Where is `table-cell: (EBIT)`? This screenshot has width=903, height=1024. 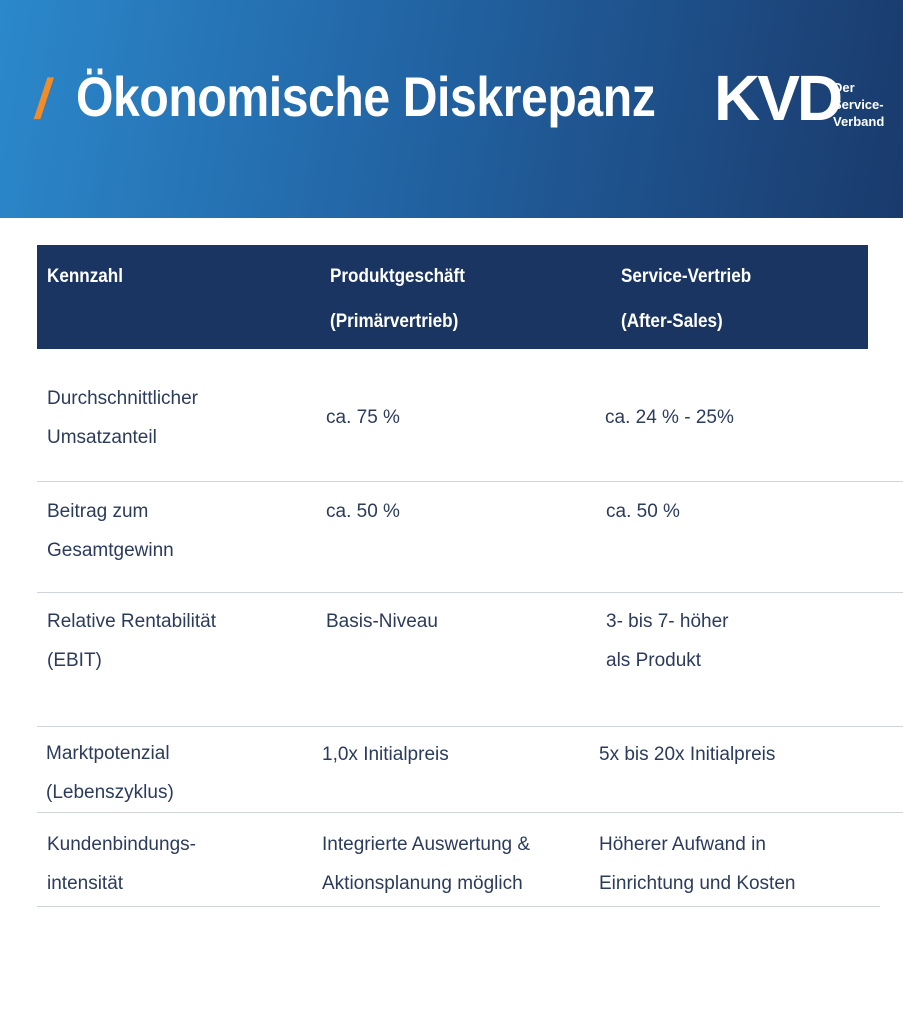 table-cell: (EBIT) is located at coordinates (74, 660).